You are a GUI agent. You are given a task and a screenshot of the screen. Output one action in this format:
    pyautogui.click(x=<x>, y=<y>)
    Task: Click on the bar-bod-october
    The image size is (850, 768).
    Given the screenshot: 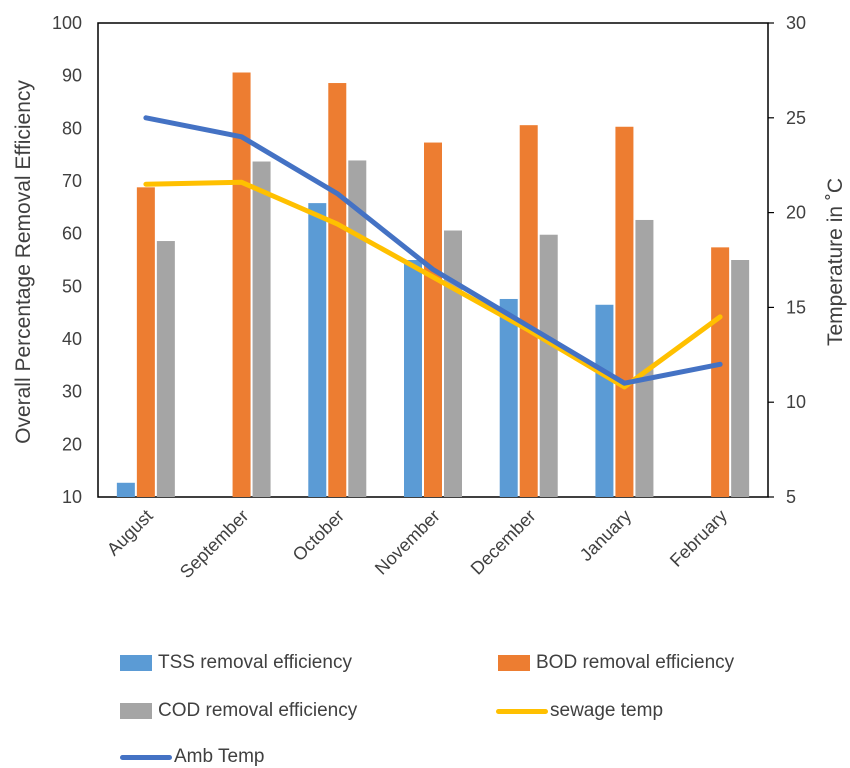 What is the action you would take?
    pyautogui.click(x=337, y=290)
    